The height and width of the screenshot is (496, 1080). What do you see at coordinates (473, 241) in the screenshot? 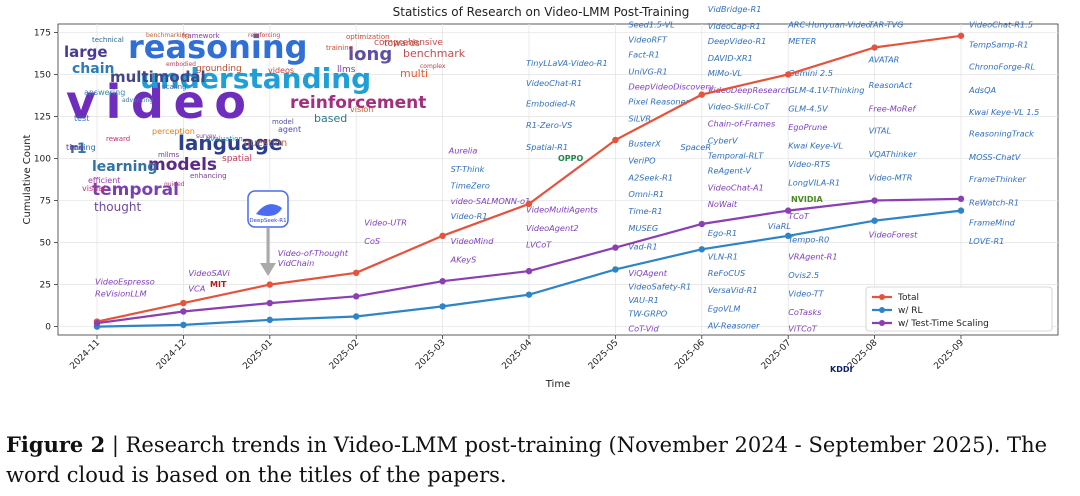
I see `paper-label: VideoMind` at bounding box center [473, 241].